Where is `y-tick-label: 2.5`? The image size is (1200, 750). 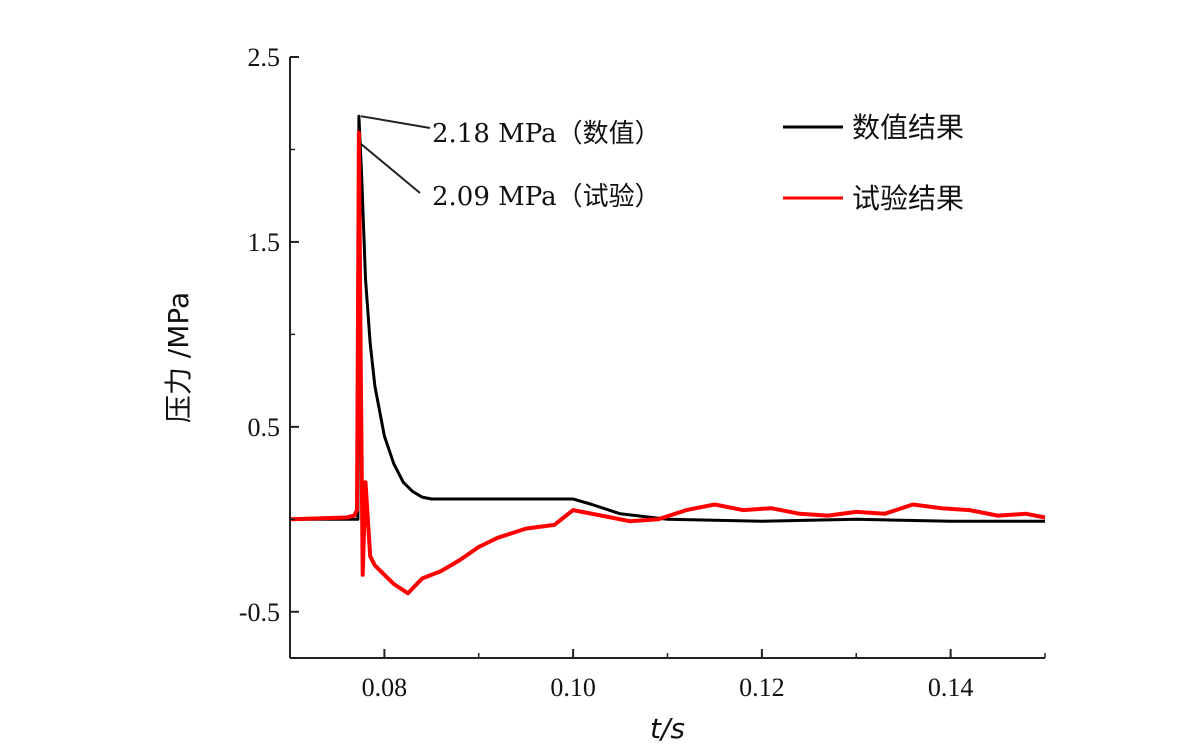
y-tick-label: 2.5 is located at coordinates (264, 57).